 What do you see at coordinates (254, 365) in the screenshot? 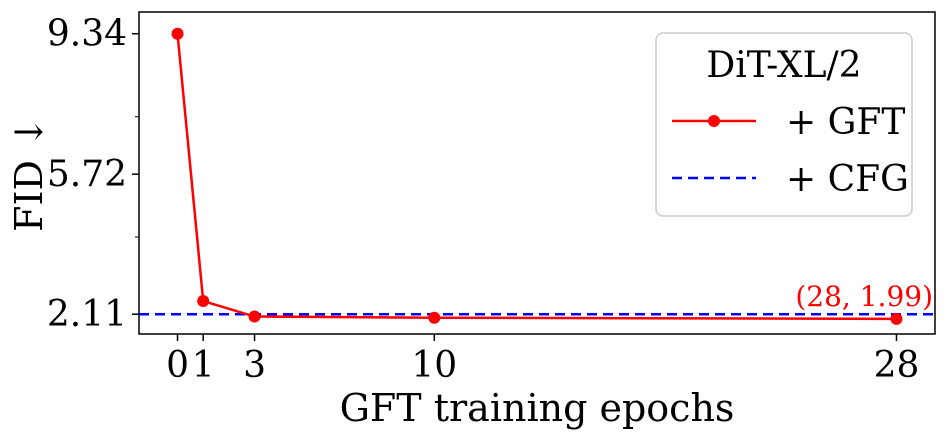
I see `x-tick-label-2: 3` at bounding box center [254, 365].